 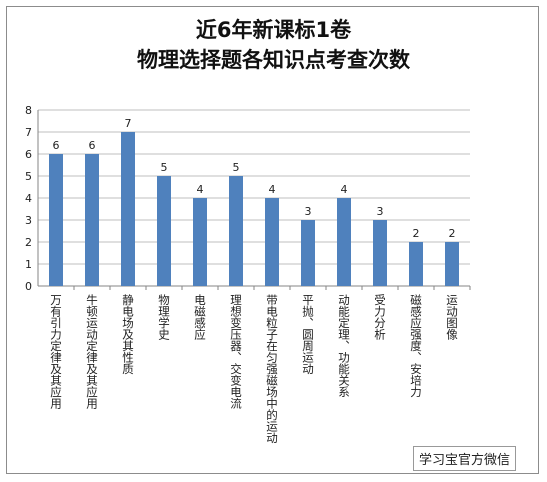 What do you see at coordinates (236, 351) in the screenshot?
I see `x-category-label: 理想变压器、交变电流` at bounding box center [236, 351].